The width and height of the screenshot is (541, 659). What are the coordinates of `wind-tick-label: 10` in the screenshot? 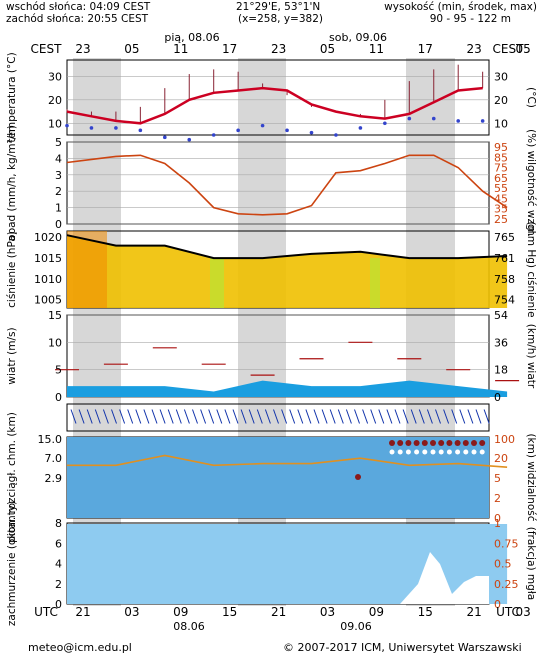 It's located at (55, 342).